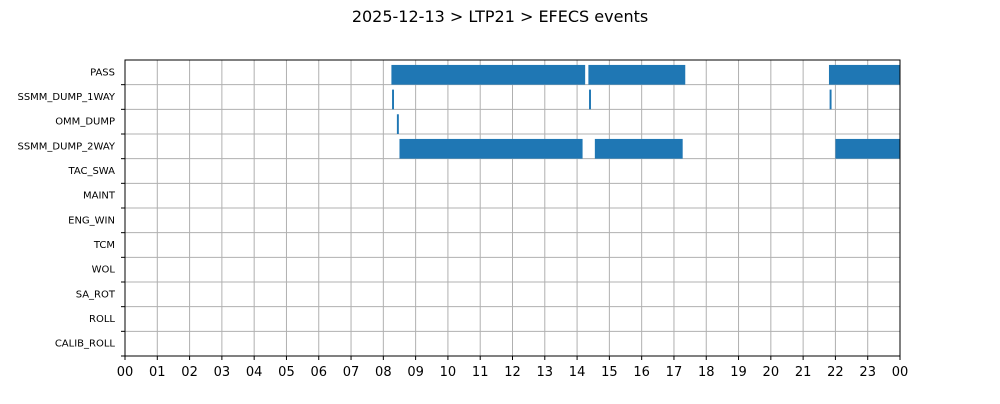 The width and height of the screenshot is (1000, 404). What do you see at coordinates (189, 372) in the screenshot?
I see `x-tick-label: 02` at bounding box center [189, 372].